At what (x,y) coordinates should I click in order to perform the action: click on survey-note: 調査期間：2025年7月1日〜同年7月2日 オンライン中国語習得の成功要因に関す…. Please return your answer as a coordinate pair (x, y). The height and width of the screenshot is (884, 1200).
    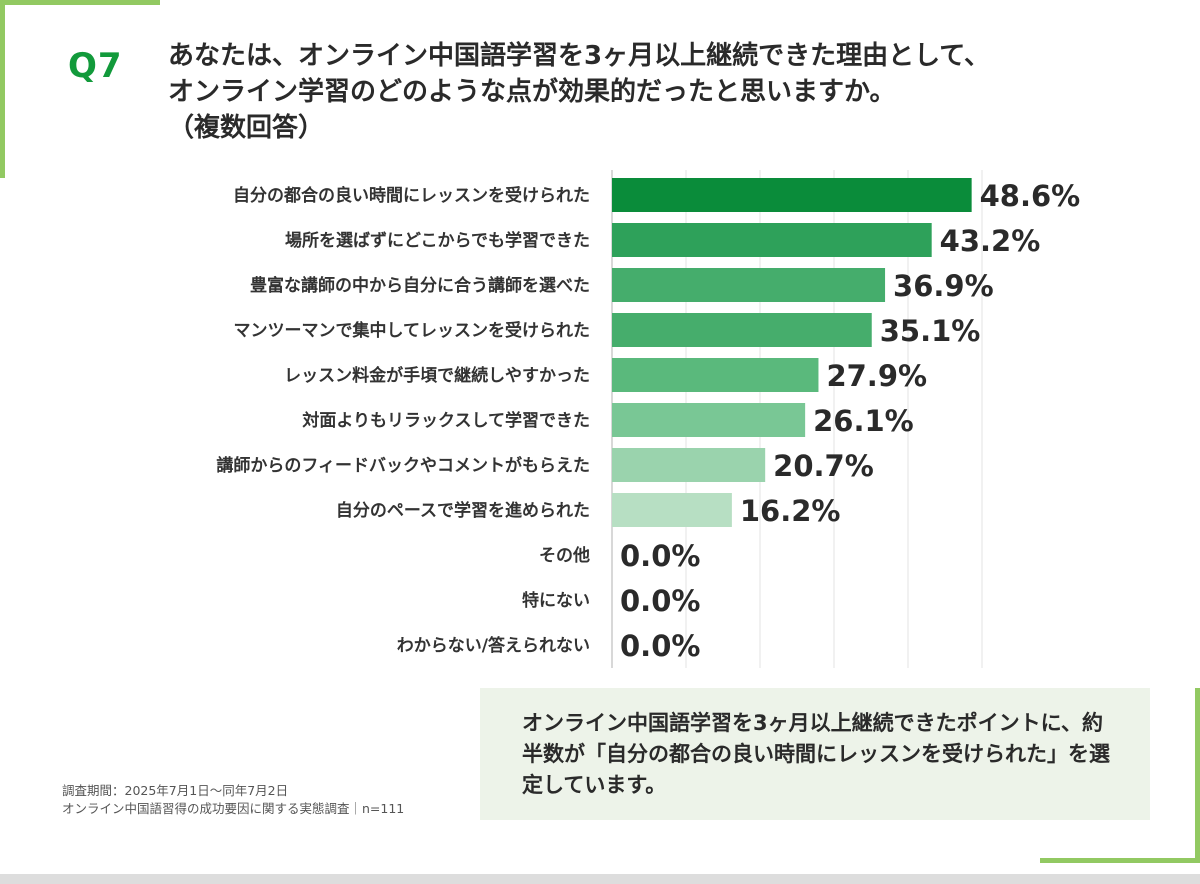
    Looking at the image, I should click on (233, 800).